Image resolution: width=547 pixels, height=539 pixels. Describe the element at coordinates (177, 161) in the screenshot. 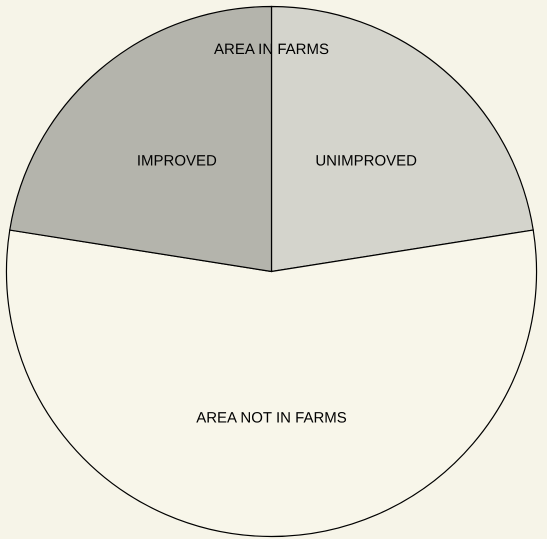

I see `slice-label: IMPROVED` at that location.